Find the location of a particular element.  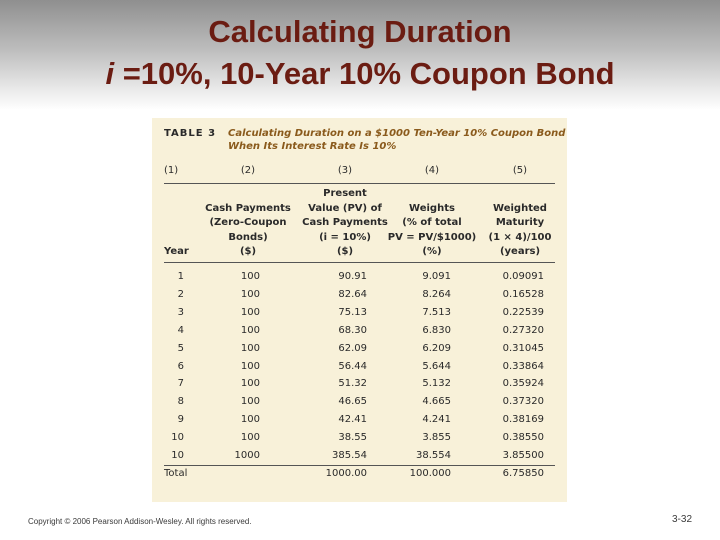

cell: 2 is located at coordinates (180, 294).